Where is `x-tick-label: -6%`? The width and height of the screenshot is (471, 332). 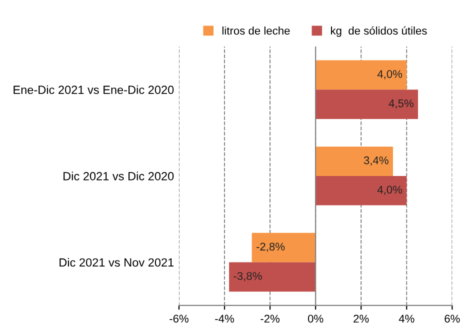 x-tick-label: -6% is located at coordinates (179, 318).